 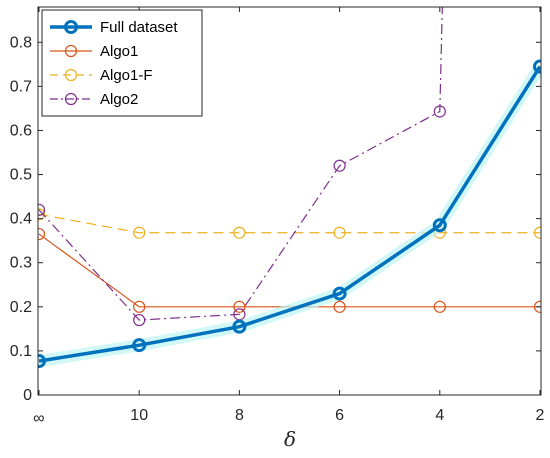 I want to click on legend-label: Algo2, so click(x=119, y=99).